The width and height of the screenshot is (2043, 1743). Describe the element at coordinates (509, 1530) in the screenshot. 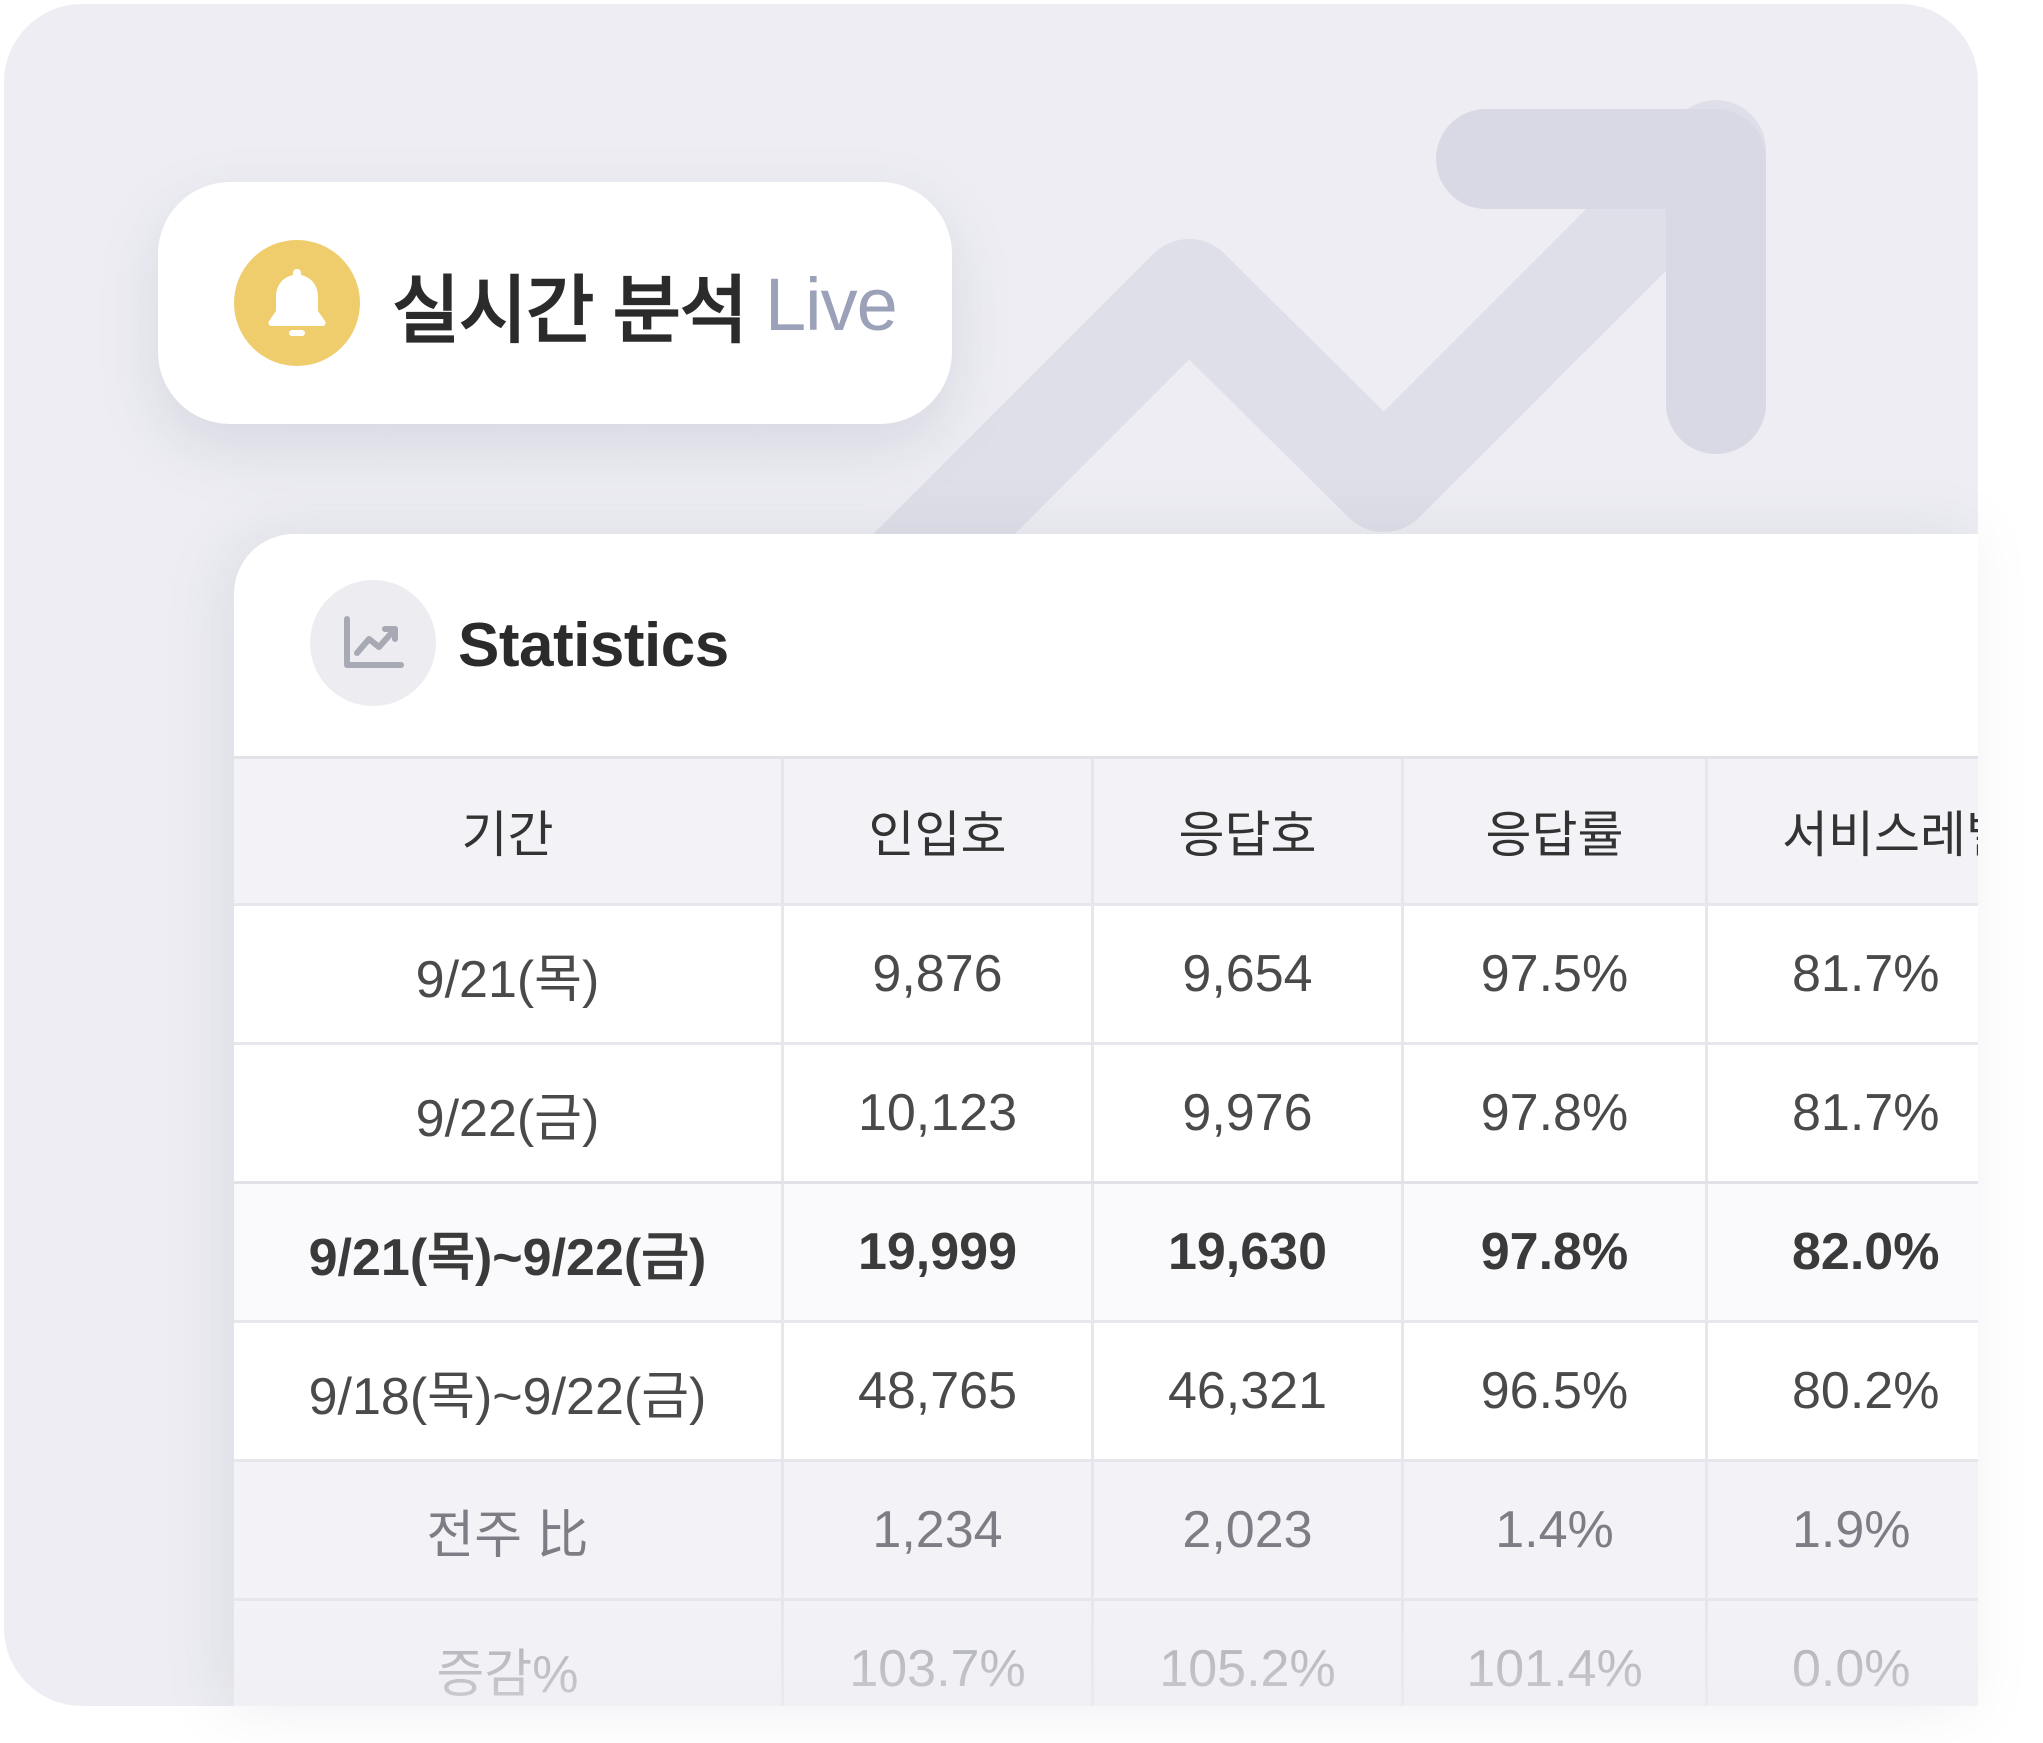

I see `table-cell: 전주 比` at that location.